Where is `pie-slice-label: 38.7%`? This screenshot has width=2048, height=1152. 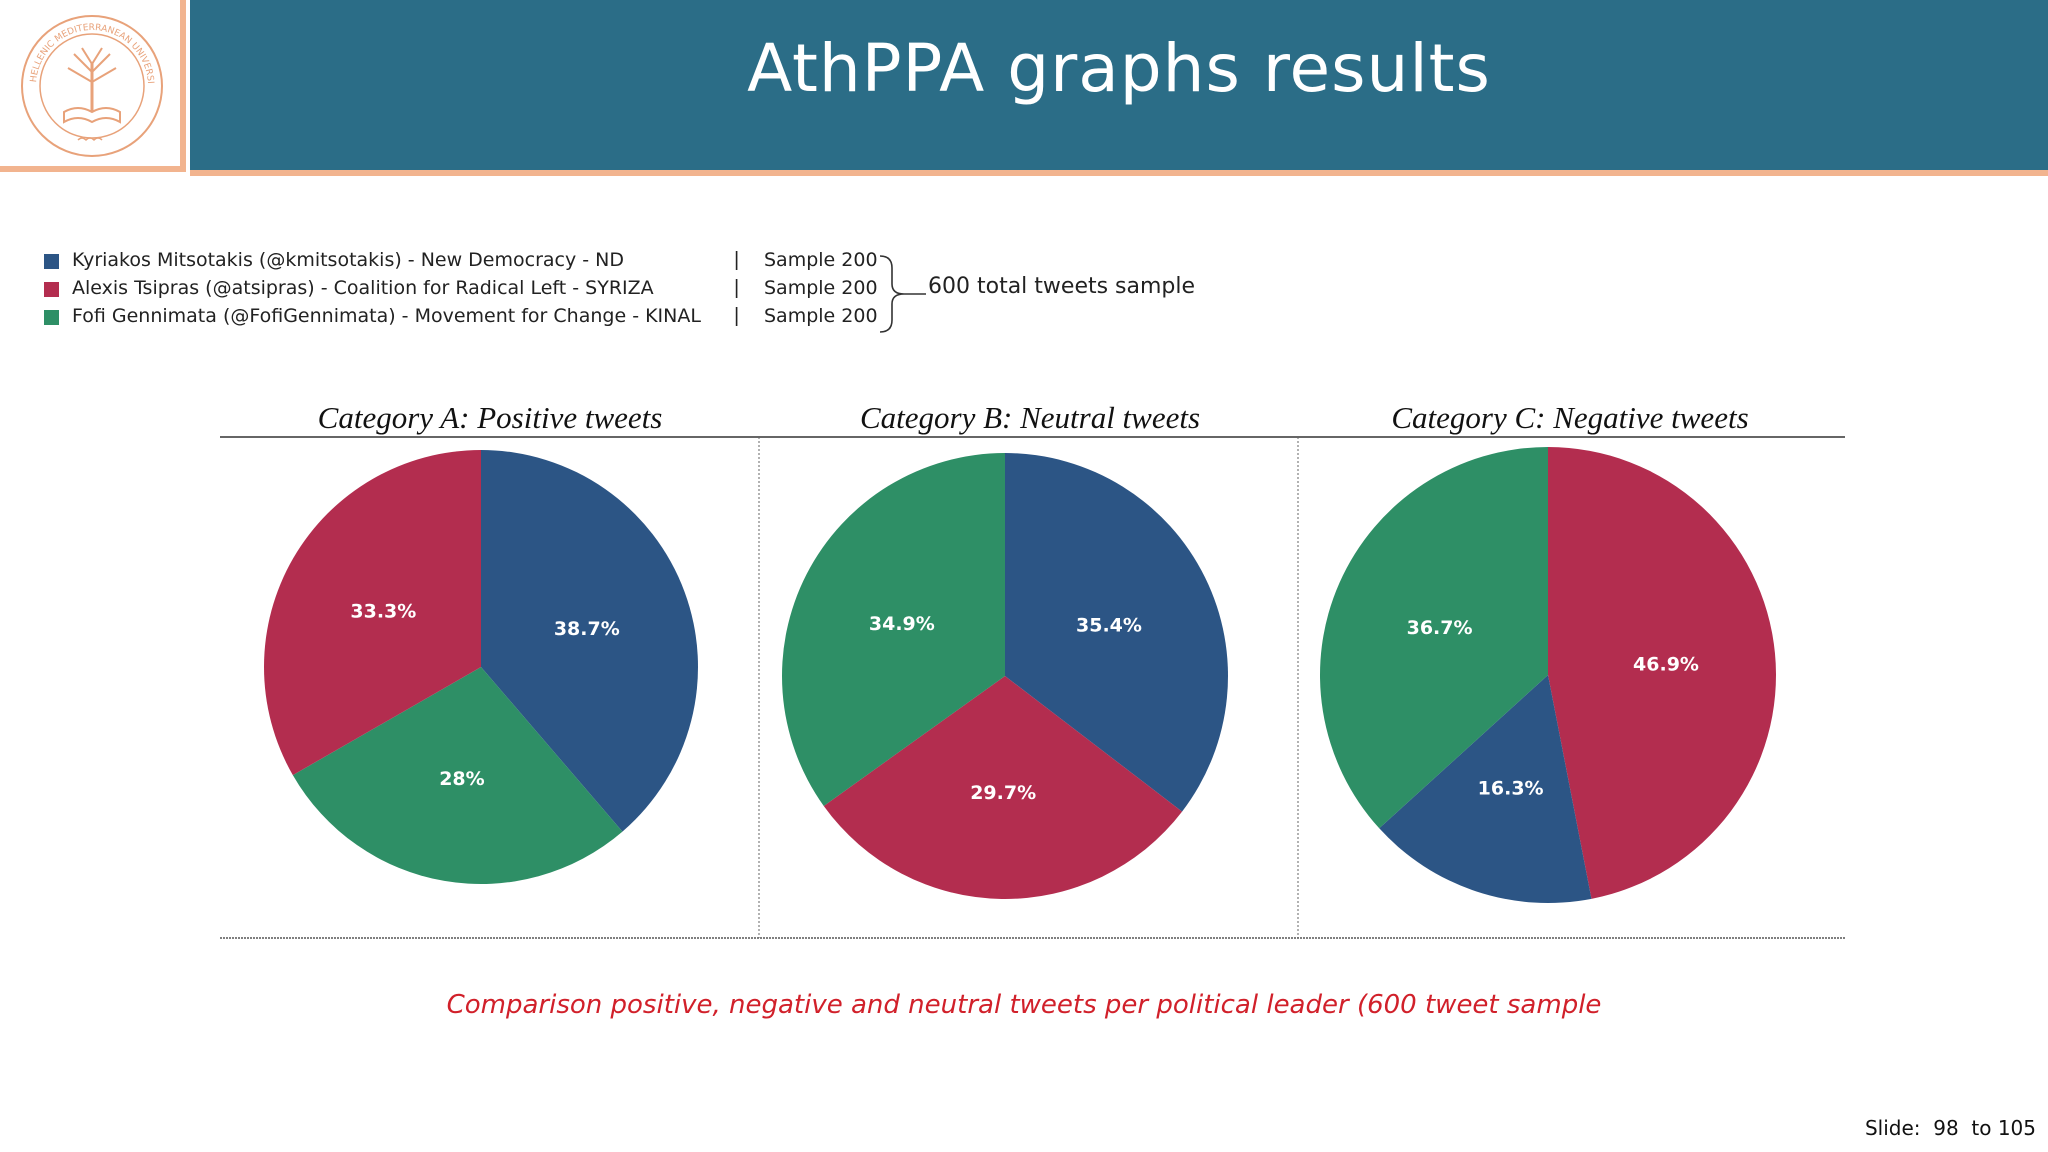
pie-slice-label: 38.7% is located at coordinates (587, 629).